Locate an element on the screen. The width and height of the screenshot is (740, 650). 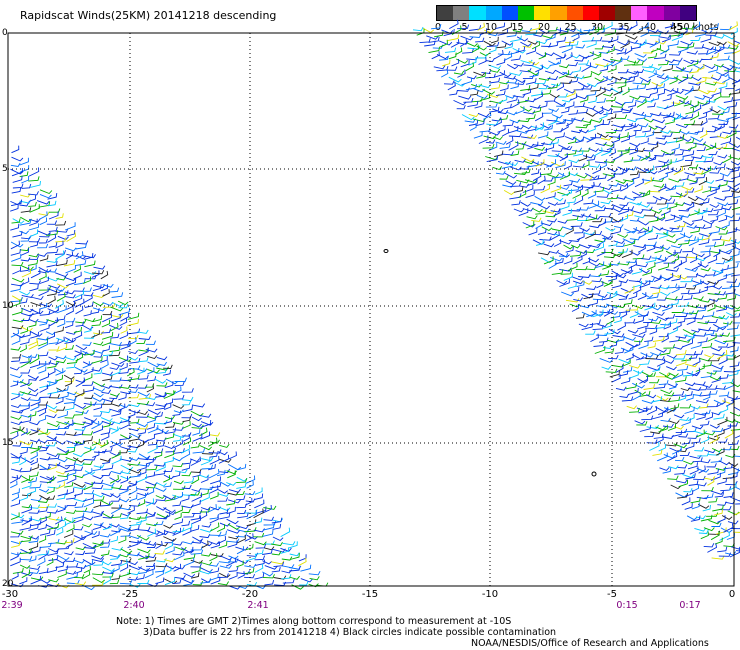
time-label: 0:15 is located at coordinates (627, 605).